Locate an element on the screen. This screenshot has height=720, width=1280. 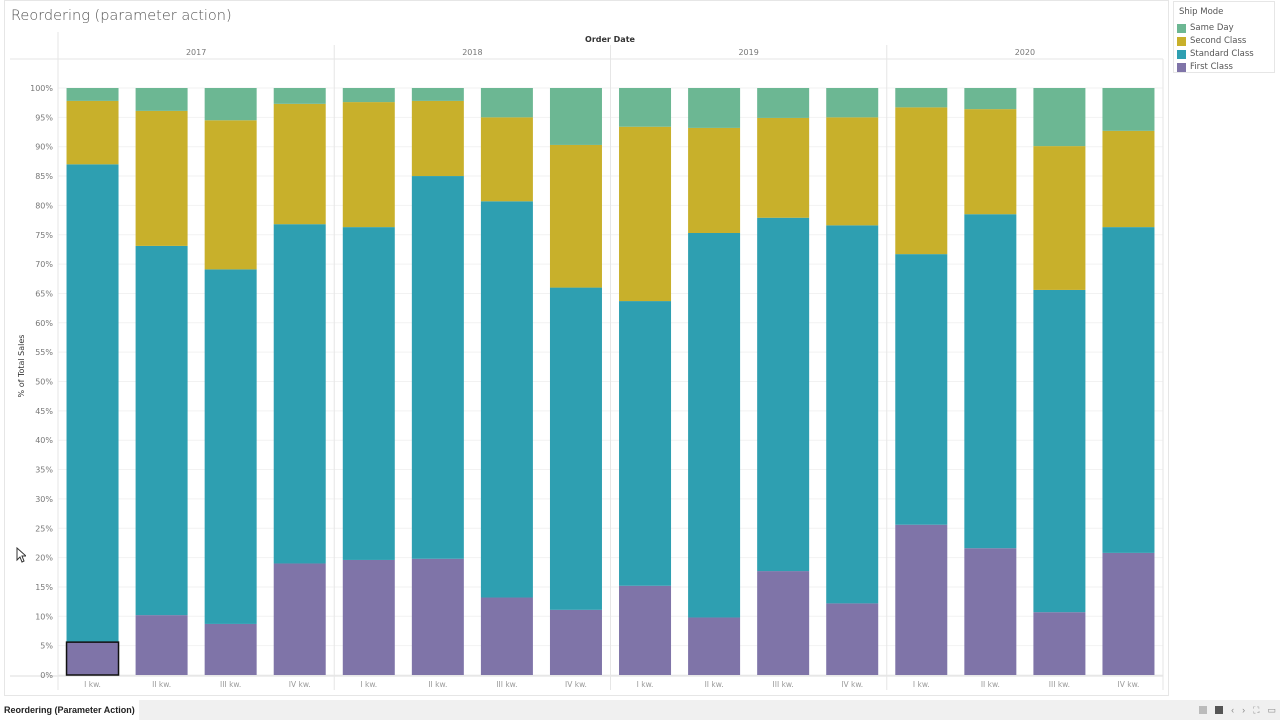
bar-2018-q1 is located at coordinates (368, 381).